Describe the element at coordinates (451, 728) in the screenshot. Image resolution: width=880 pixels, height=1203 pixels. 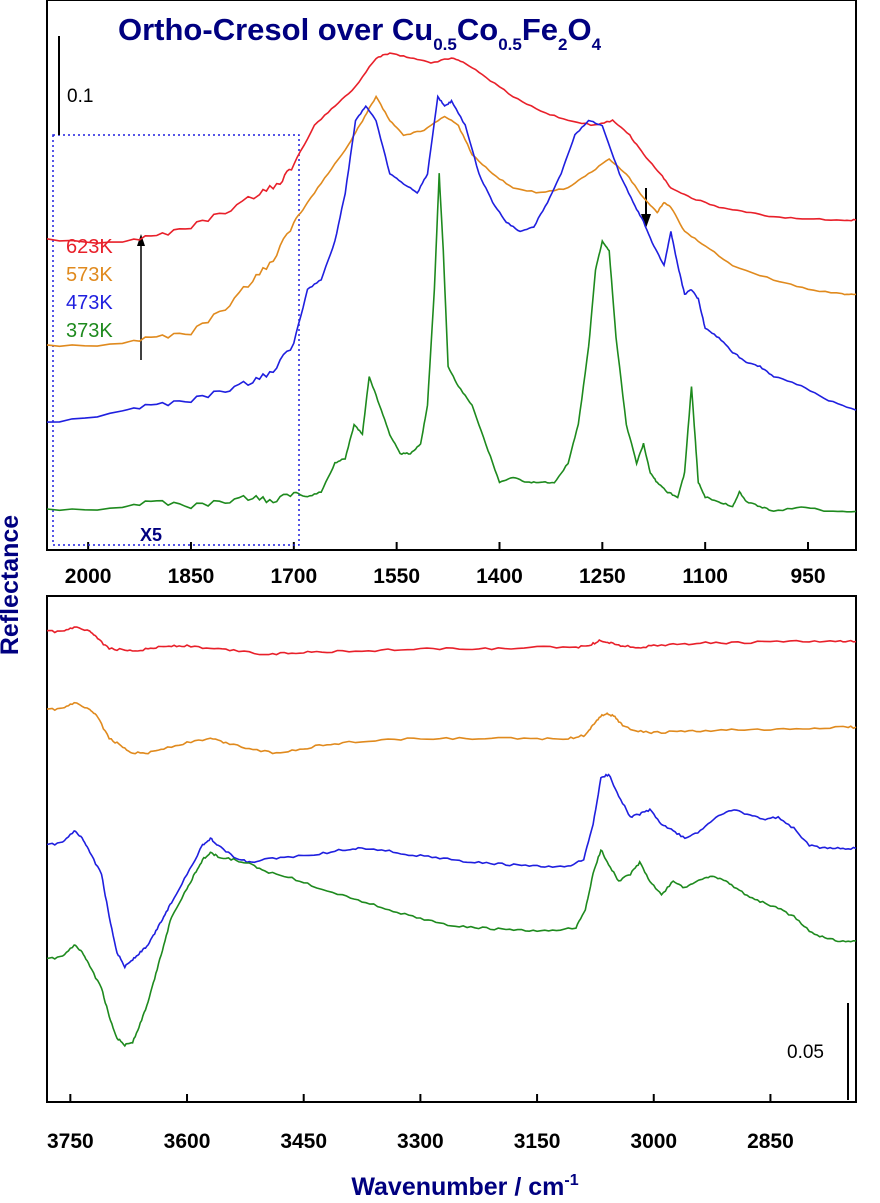
I see `series-line-573K-bottom` at that location.